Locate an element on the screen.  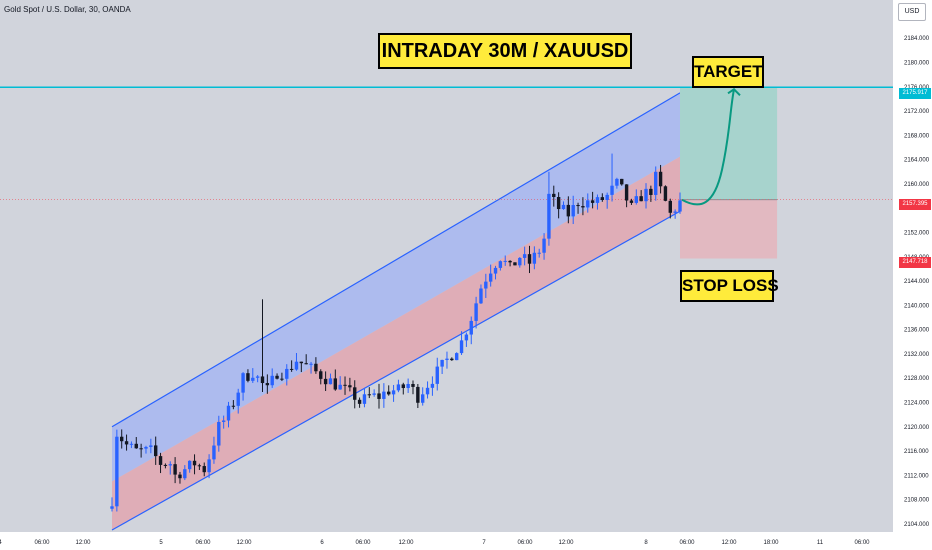
y-tick-label: 2176.000 is located at coordinates (917, 88).